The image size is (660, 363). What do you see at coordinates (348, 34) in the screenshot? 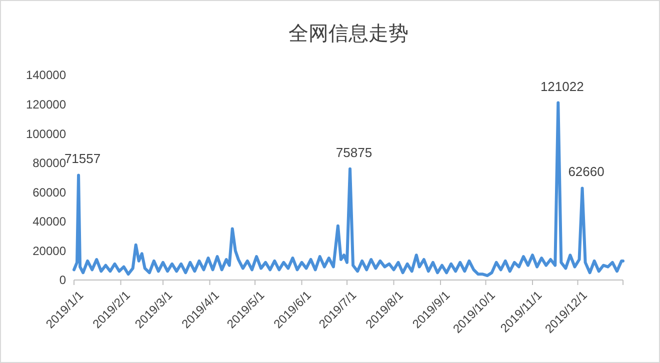
I see `chart-title: 全网信息走势` at bounding box center [348, 34].